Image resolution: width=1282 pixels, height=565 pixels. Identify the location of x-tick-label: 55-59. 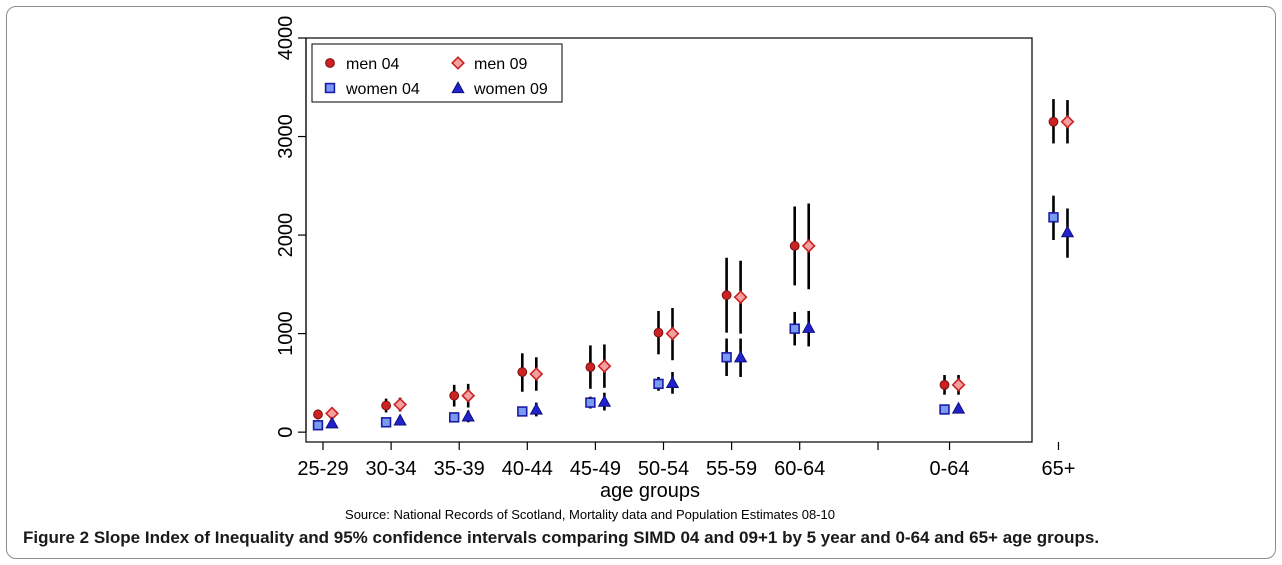
(731, 469).